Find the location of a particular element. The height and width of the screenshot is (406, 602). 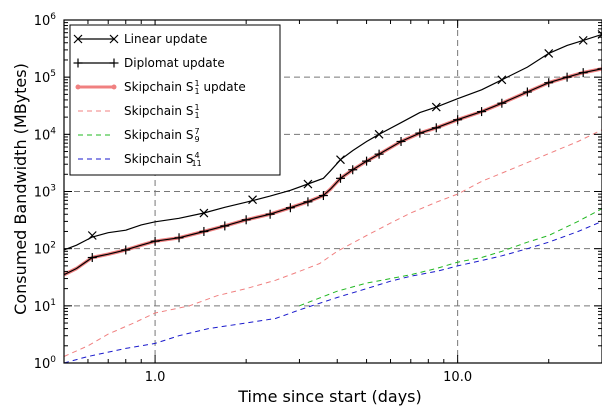

x-tick-label: 10.0 is located at coordinates (457, 377).